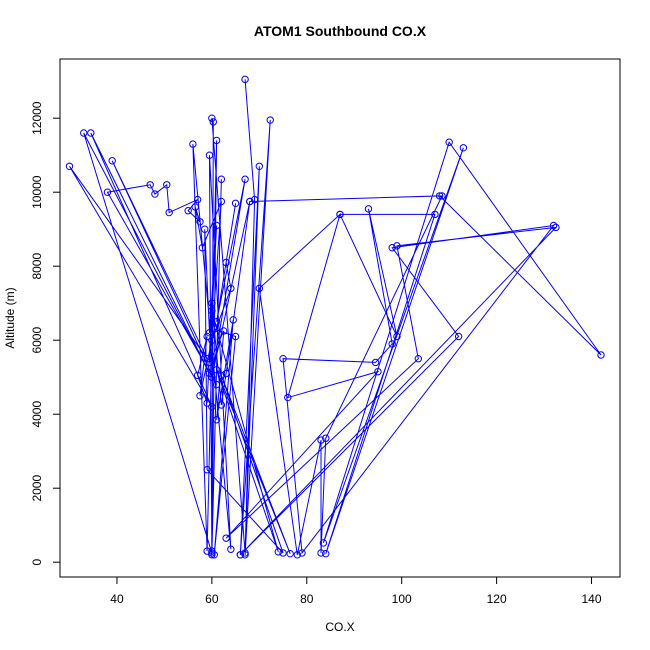 The width and height of the screenshot is (650, 650). I want to click on y-tick-label: 10000, so click(37, 192).